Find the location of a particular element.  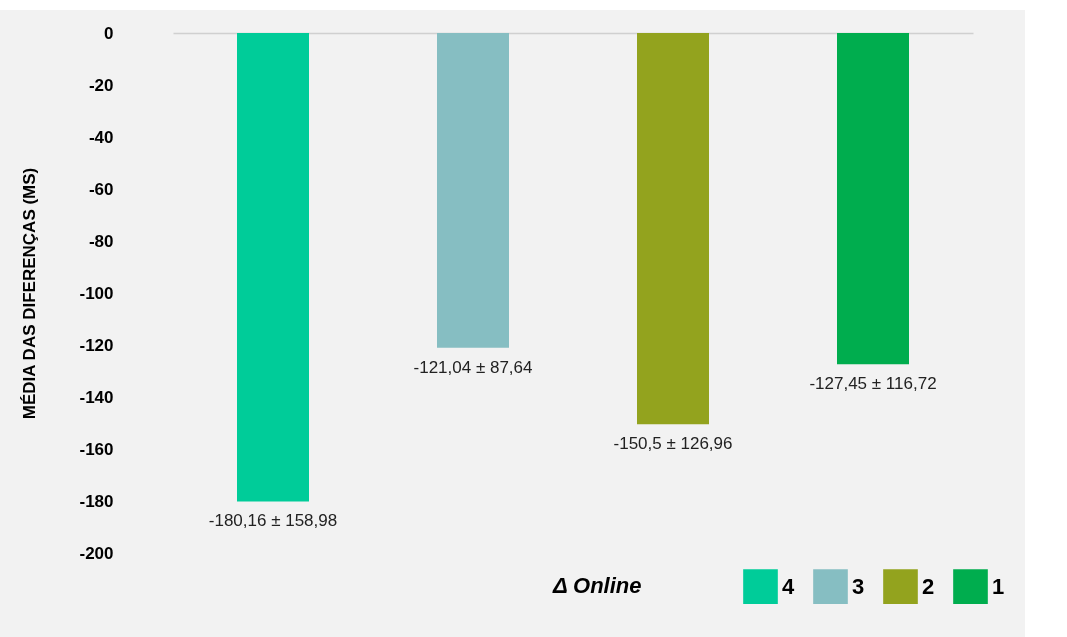

legend-title: Δ Online is located at coordinates (597, 585).